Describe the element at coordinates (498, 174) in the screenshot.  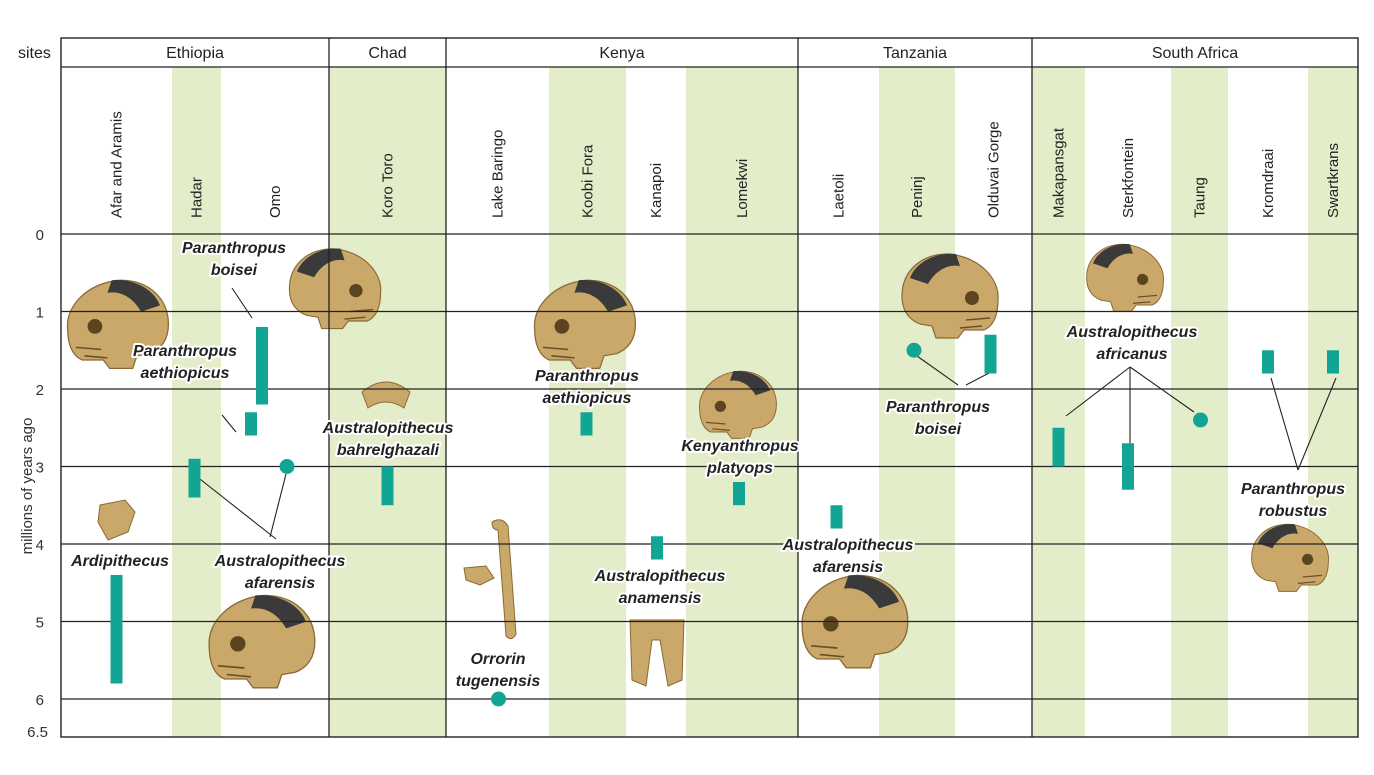
I see `site-label-lake-baringo: Lake Baringo` at that location.